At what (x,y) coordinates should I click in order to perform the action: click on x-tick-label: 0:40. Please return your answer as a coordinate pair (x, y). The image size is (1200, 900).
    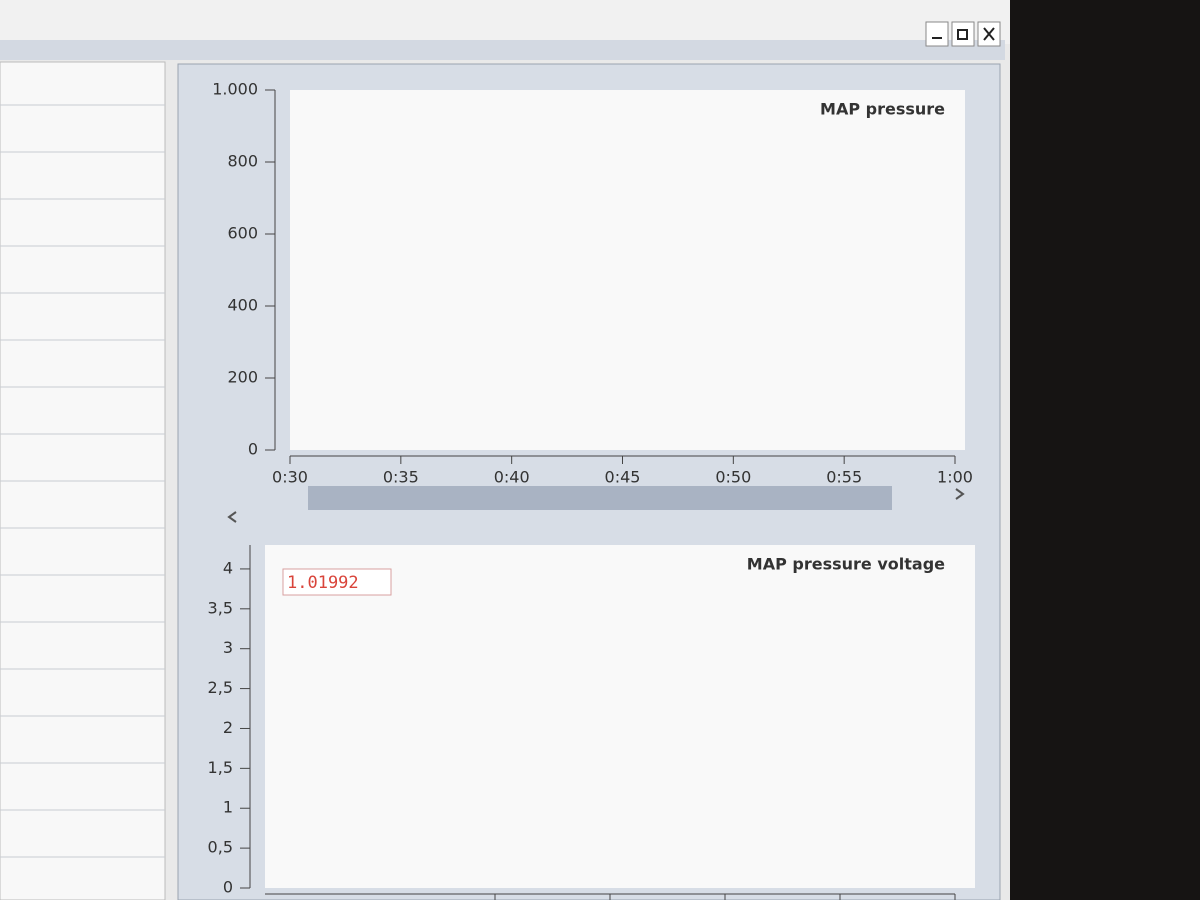
    Looking at the image, I should click on (512, 477).